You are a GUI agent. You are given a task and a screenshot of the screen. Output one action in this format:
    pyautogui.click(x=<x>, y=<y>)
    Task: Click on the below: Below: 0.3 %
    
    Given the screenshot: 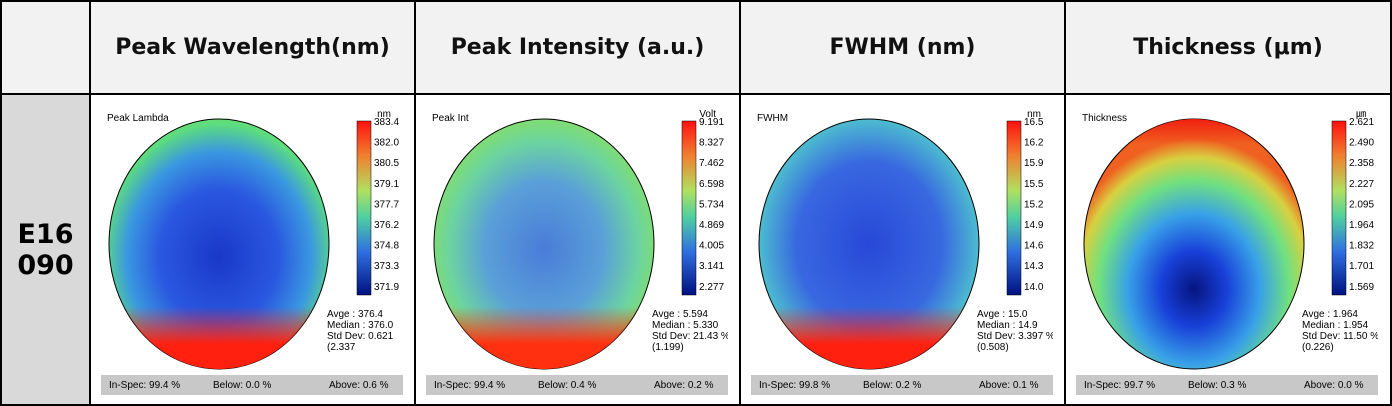 What is the action you would take?
    pyautogui.click(x=1217, y=385)
    